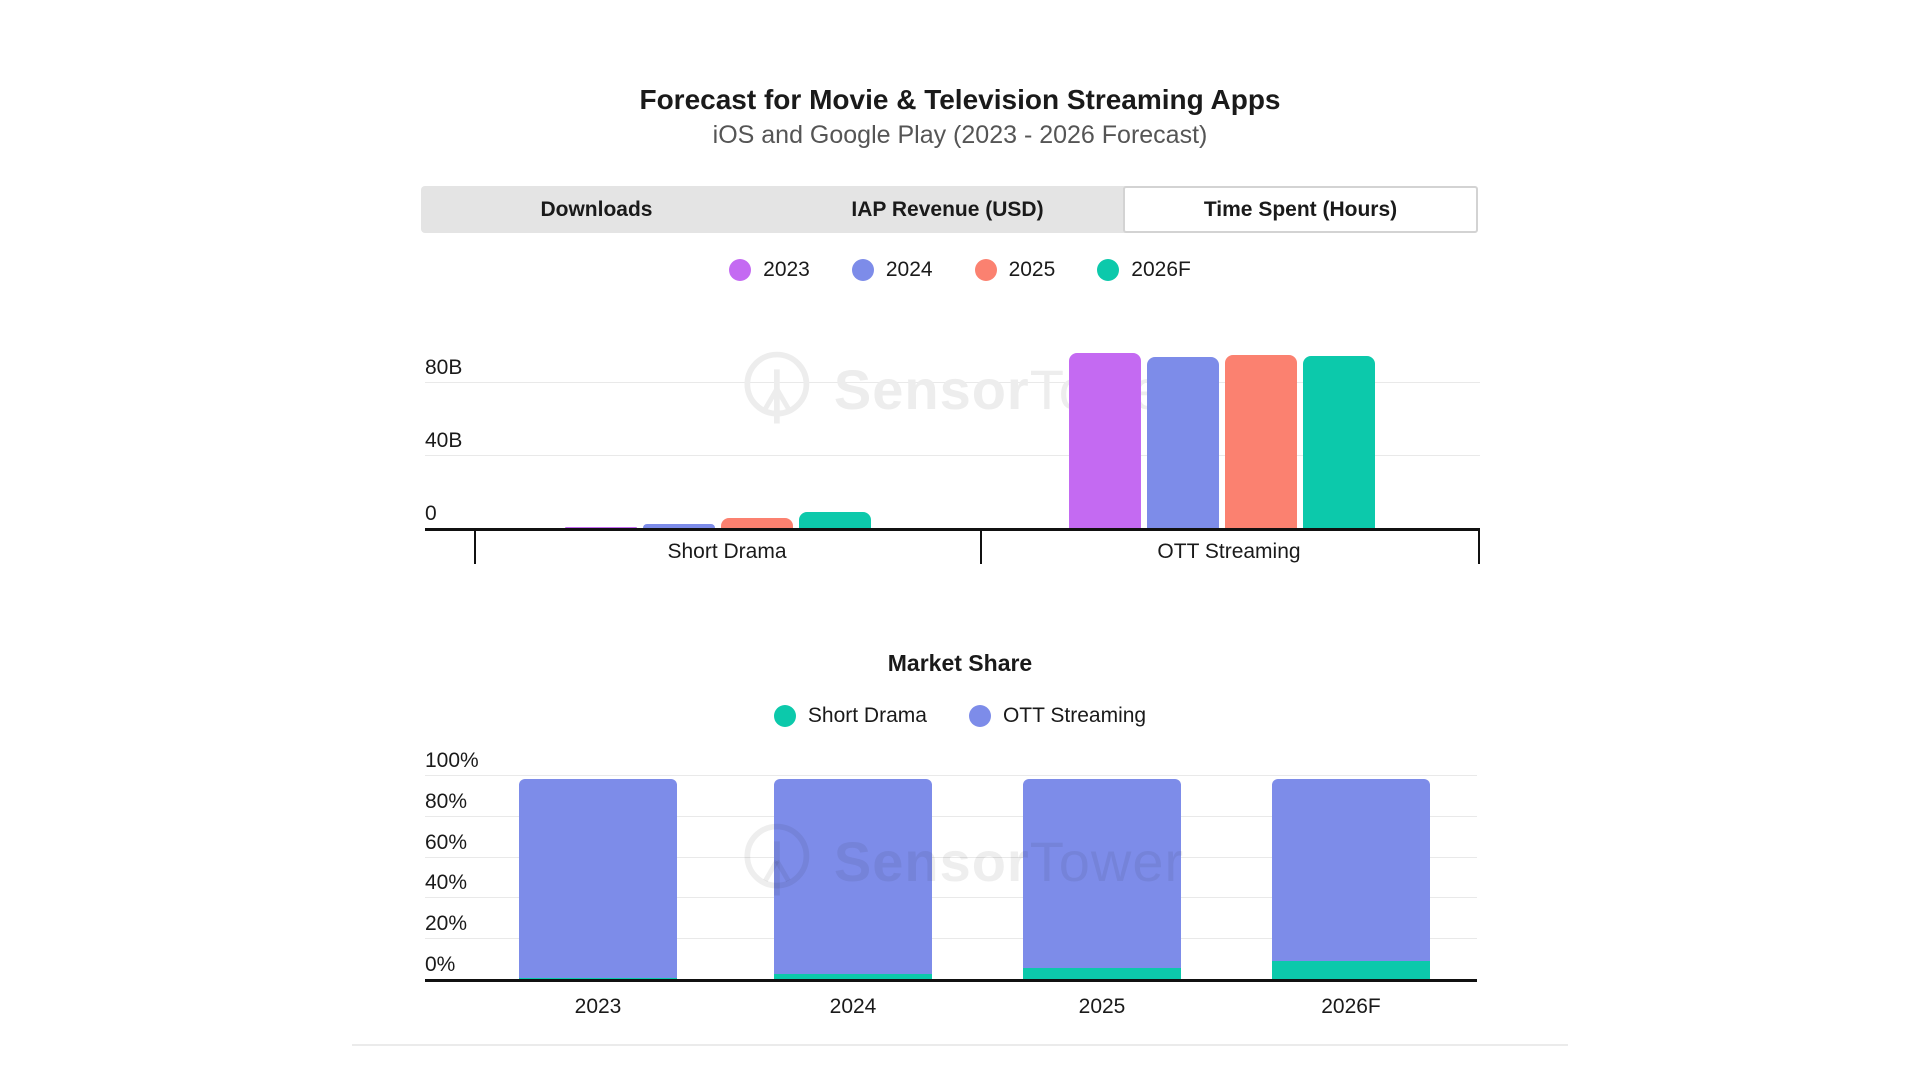 Image resolution: width=1920 pixels, height=1080 pixels. Describe the element at coordinates (452, 760) in the screenshot. I see `chart2-ytick-100: 100%` at that location.